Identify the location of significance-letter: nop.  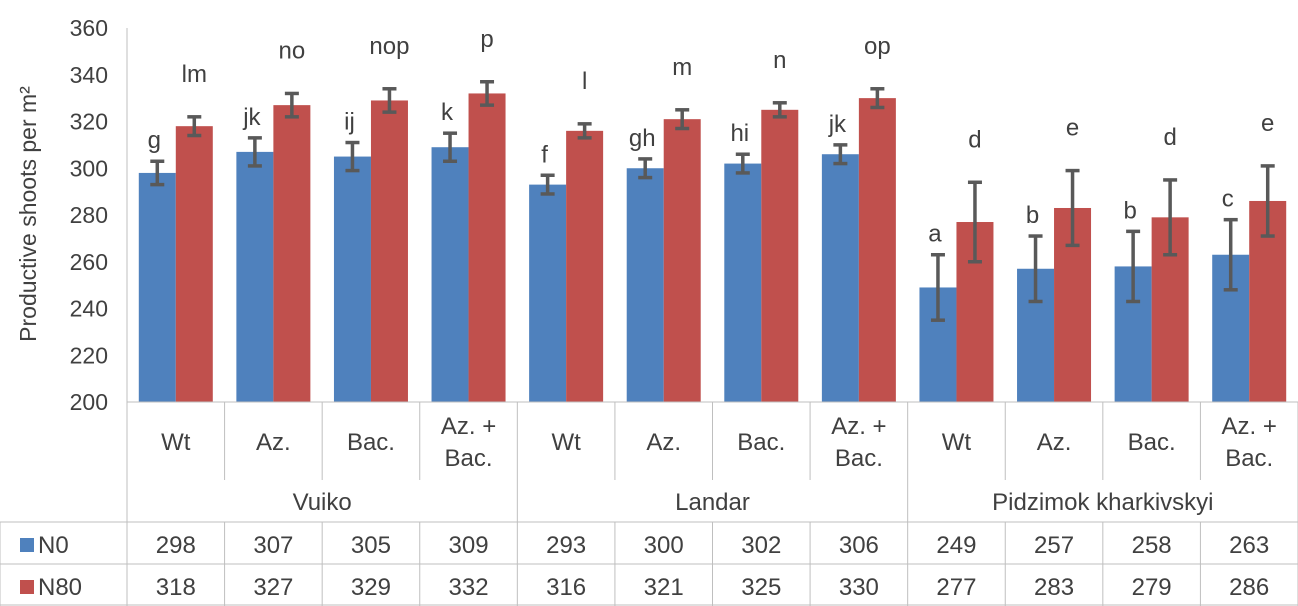
(389, 46).